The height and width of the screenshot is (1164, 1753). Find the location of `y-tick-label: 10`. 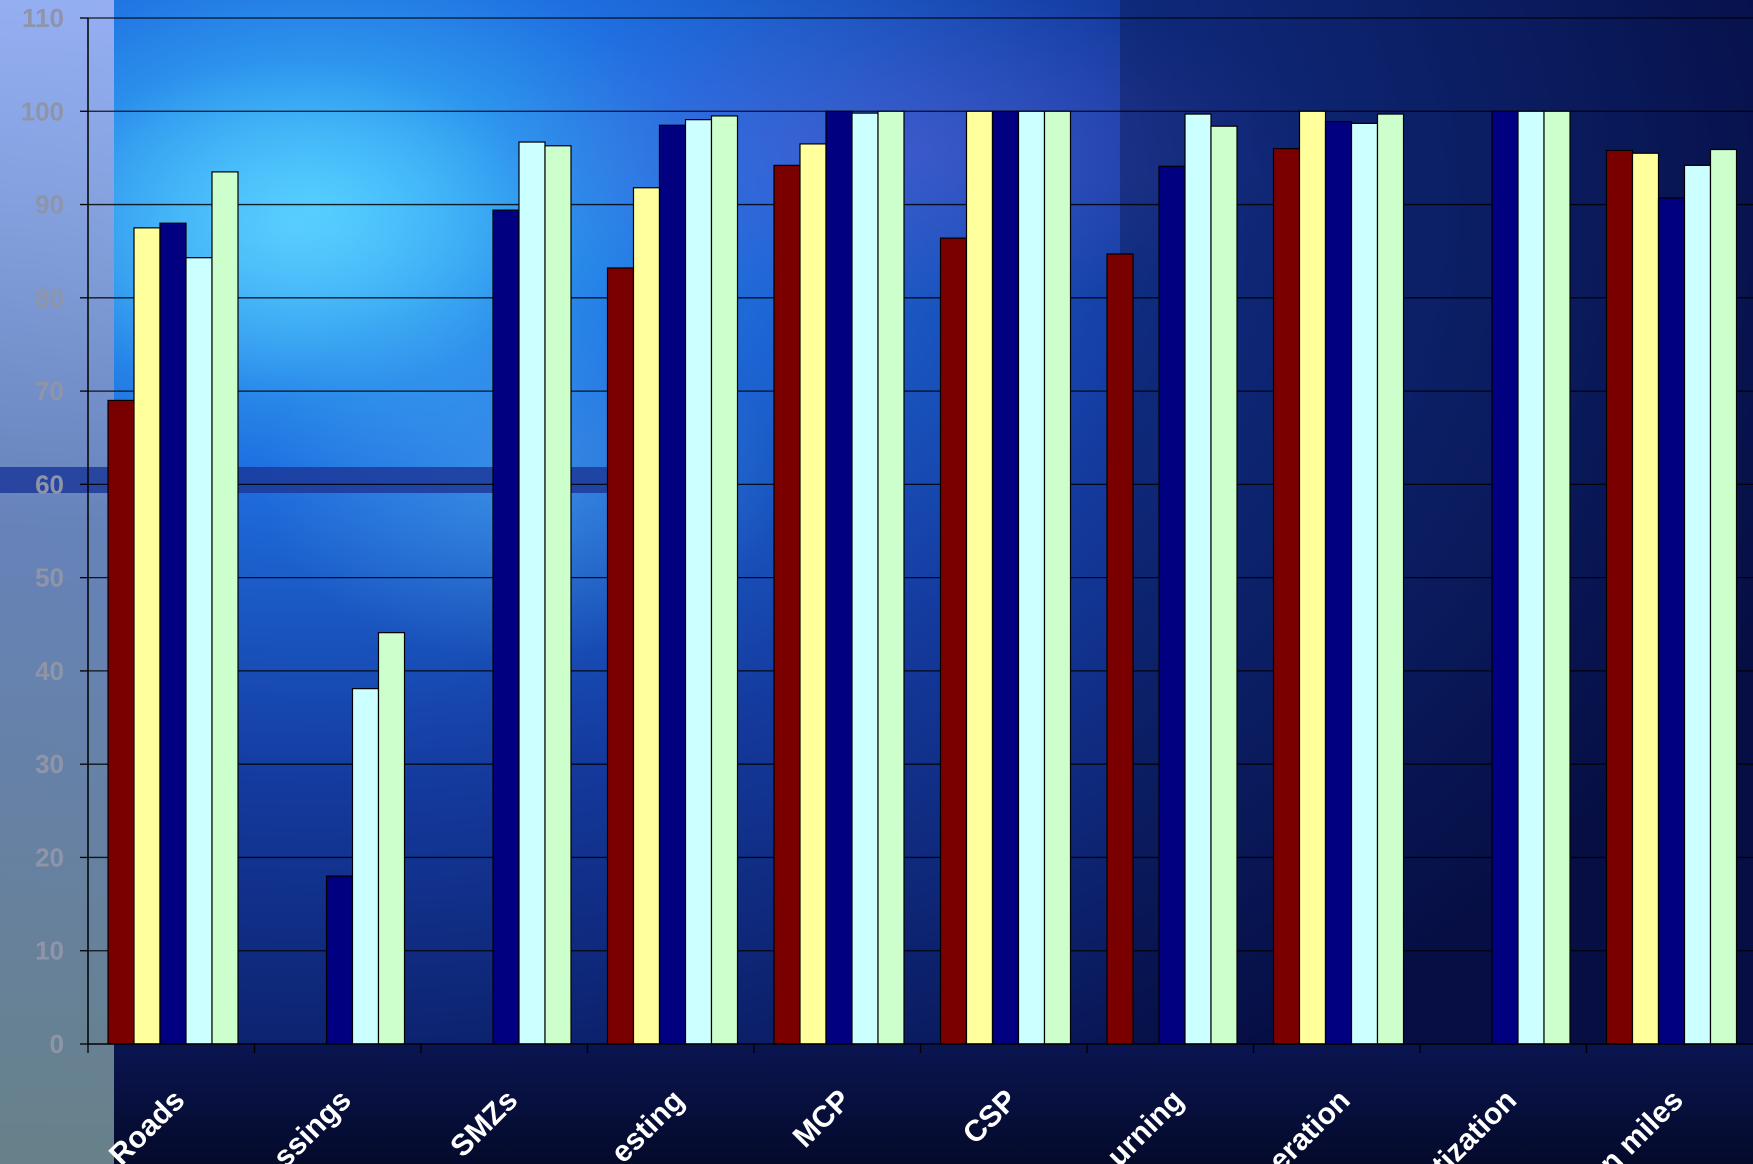

y-tick-label: 10 is located at coordinates (49, 951).